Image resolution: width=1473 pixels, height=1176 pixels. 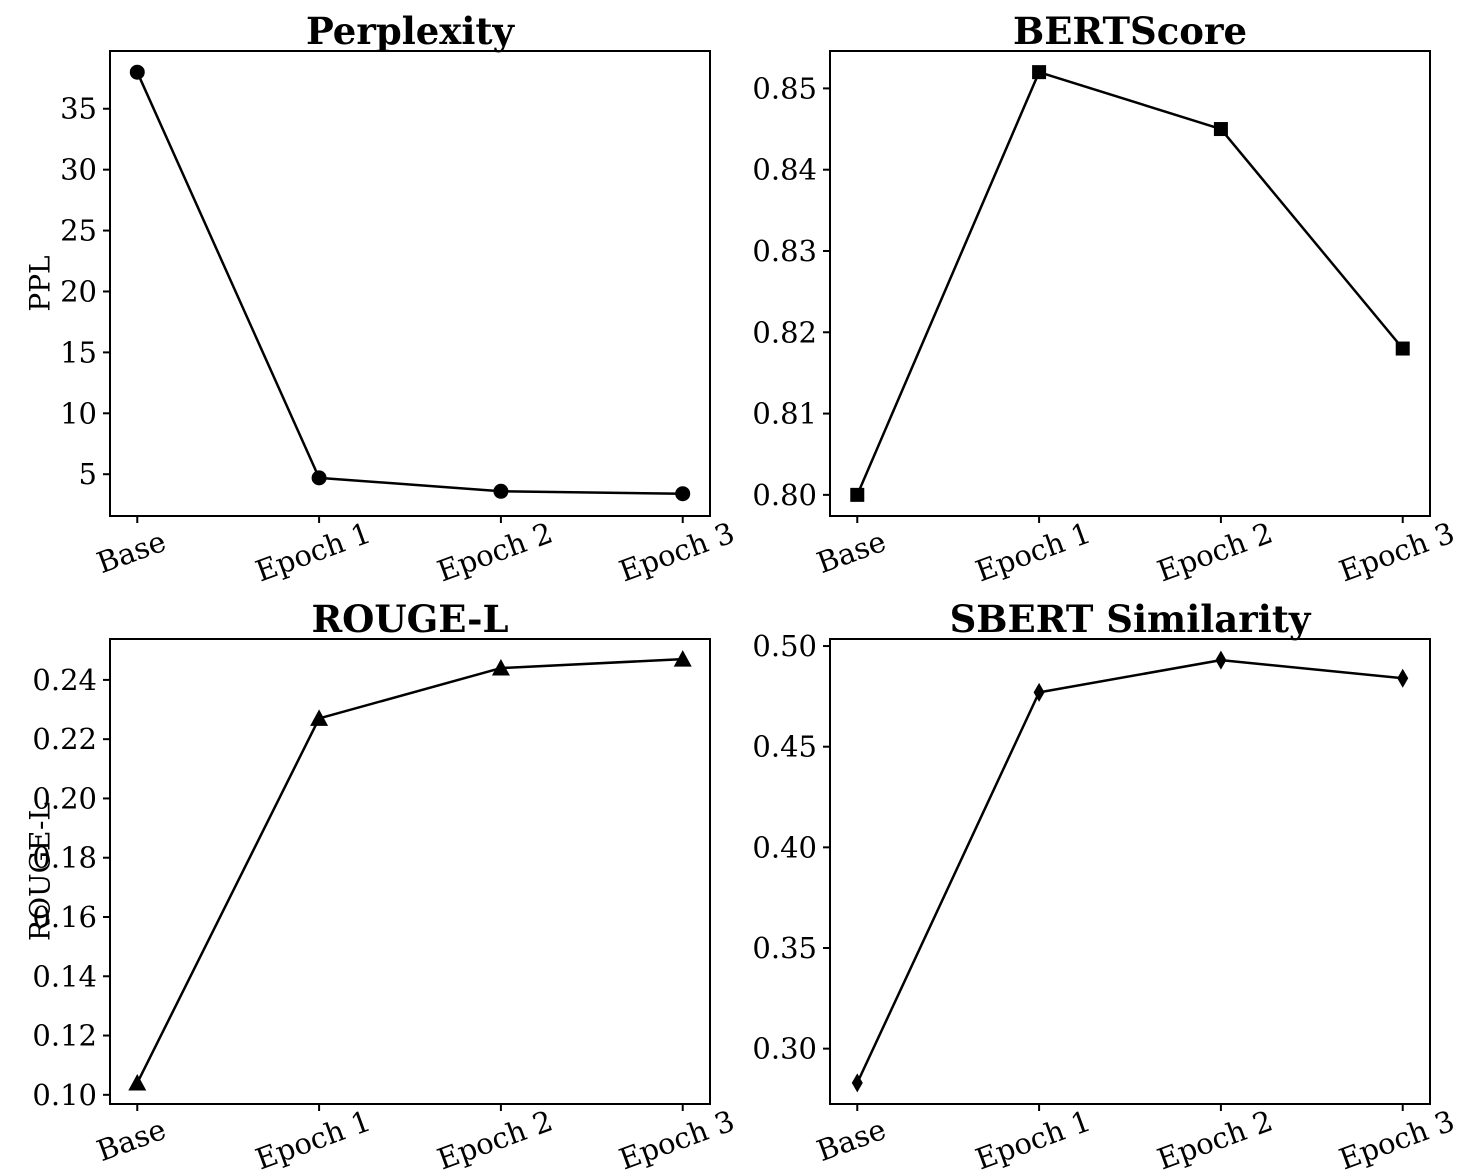 I want to click on y-tick-label: 0.40, so click(x=784, y=847).